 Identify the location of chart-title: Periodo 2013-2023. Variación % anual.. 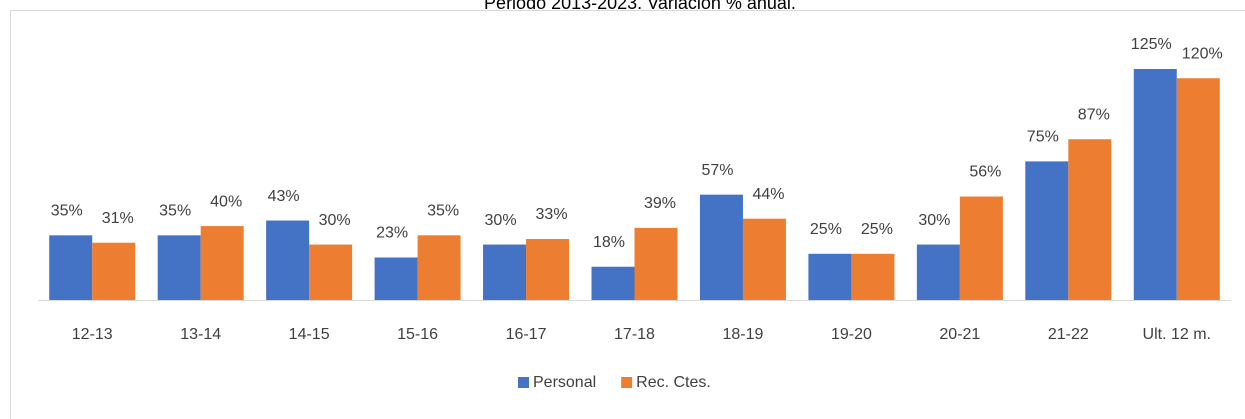
(640, 6).